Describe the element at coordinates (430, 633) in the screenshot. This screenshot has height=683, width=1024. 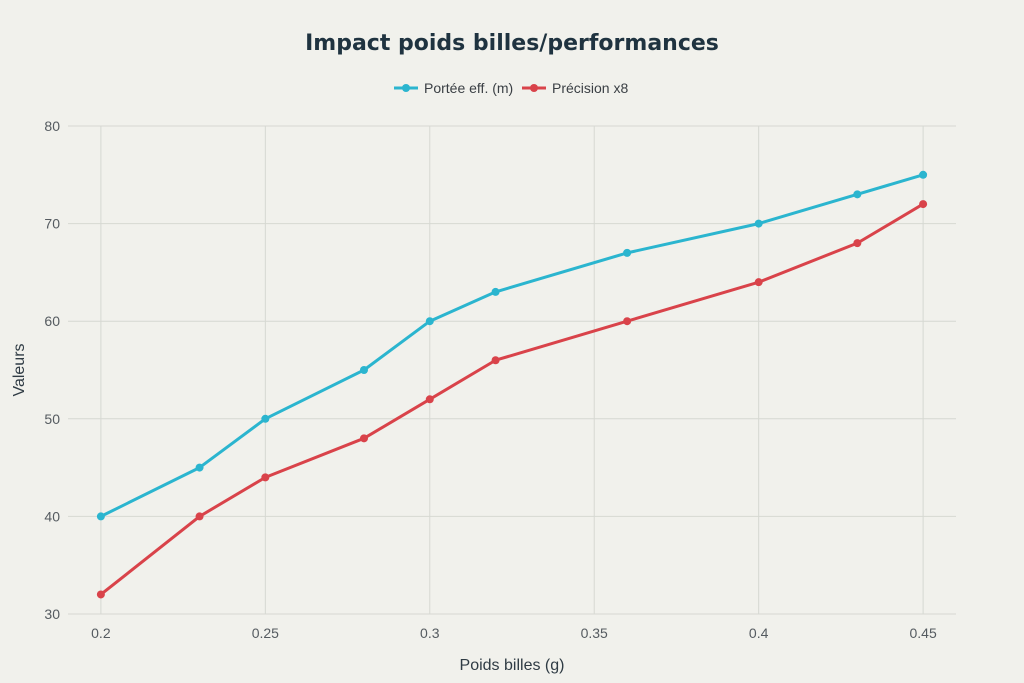
I see `x-tick-label: 0.3` at that location.